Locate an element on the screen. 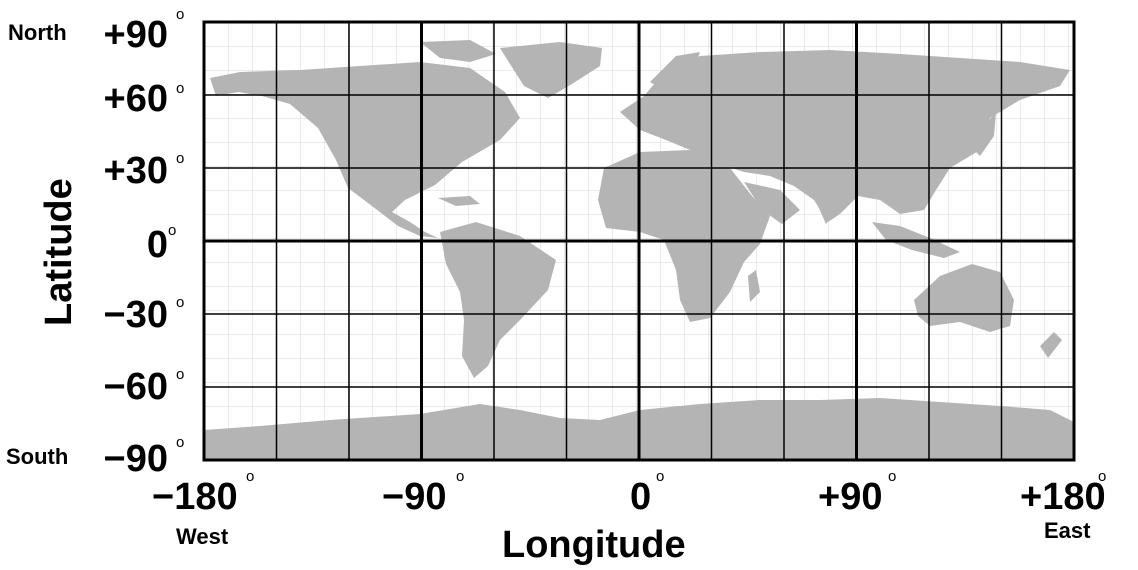 The image size is (1138, 570). south-label: South is located at coordinates (37, 456).